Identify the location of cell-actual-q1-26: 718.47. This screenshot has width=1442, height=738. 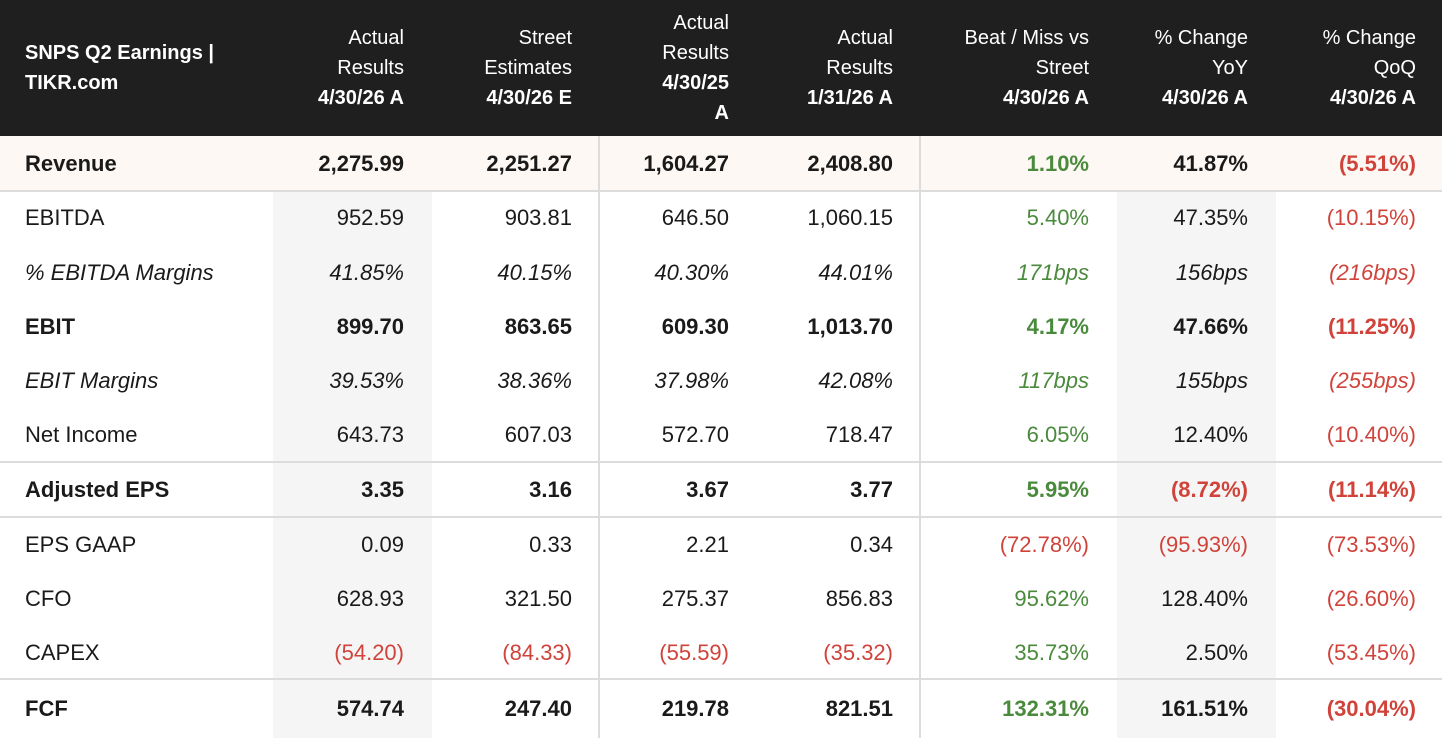
(859, 434).